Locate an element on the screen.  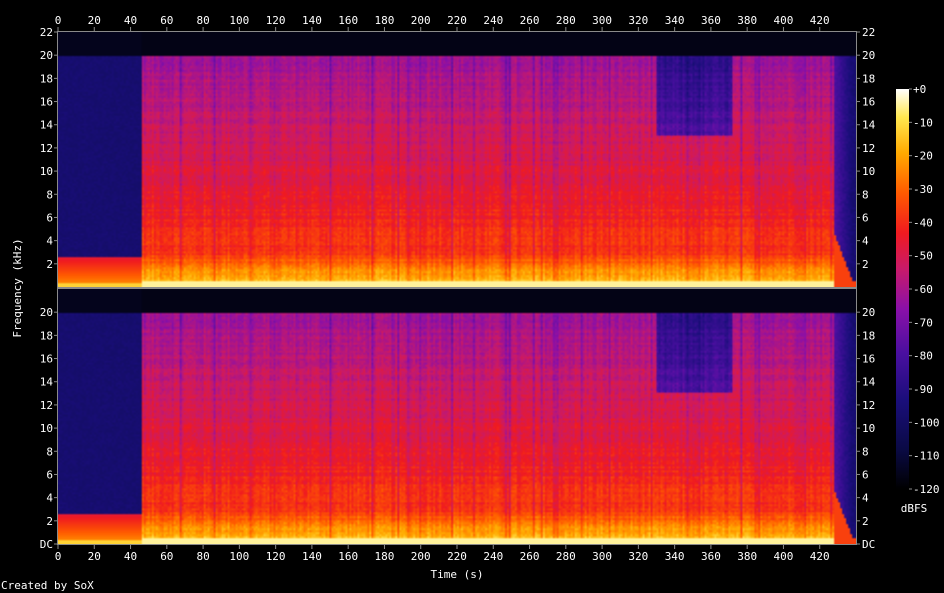
y-tick-label-left: 22 is located at coordinates (46, 32).